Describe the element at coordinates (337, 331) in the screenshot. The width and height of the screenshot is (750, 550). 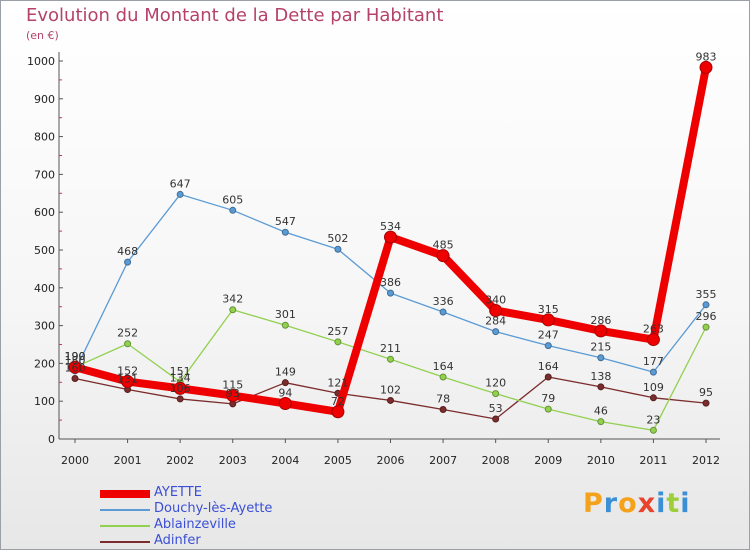
I see `data-label: 257` at that location.